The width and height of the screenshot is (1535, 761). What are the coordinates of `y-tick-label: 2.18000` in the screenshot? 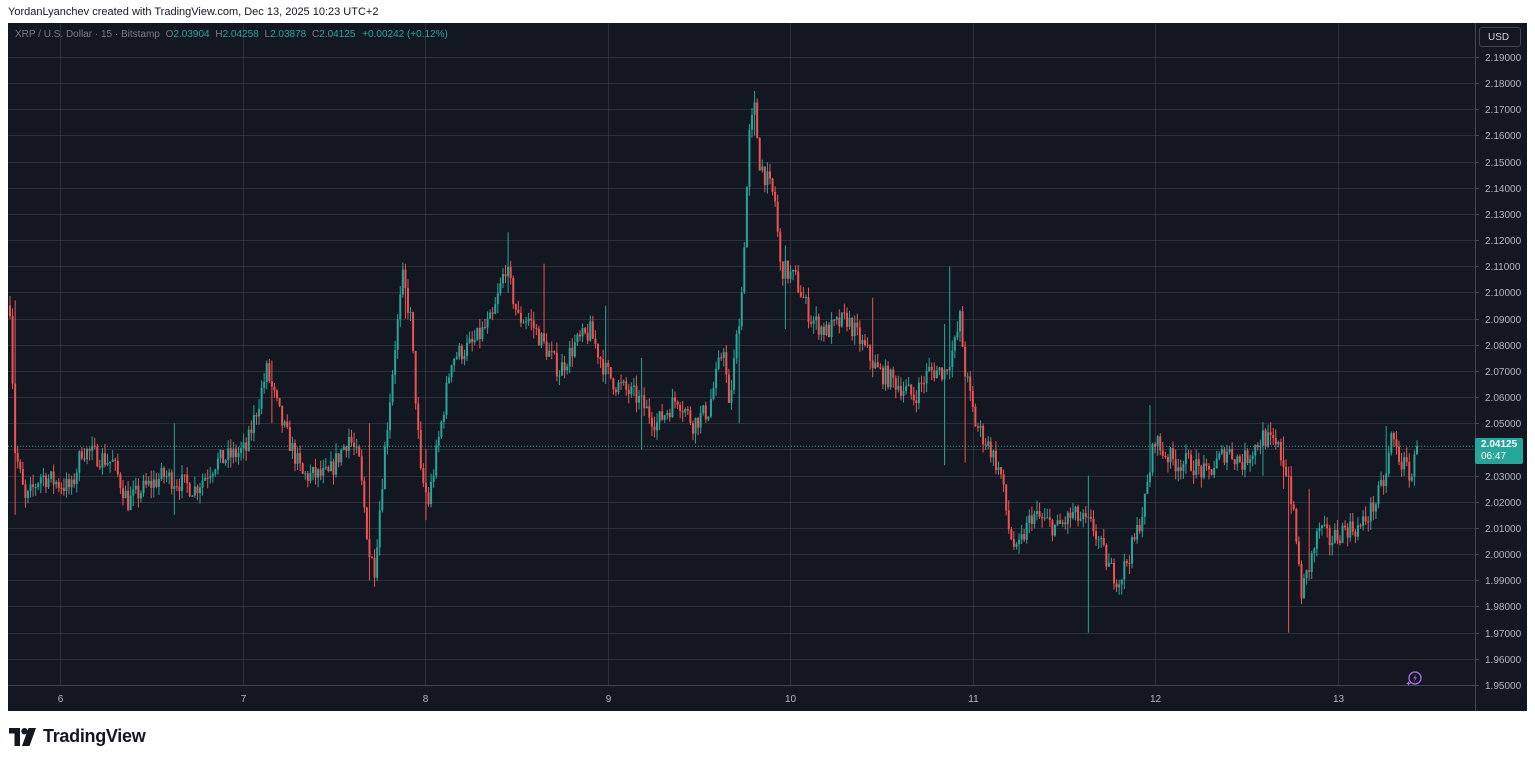 It's located at (1503, 84).